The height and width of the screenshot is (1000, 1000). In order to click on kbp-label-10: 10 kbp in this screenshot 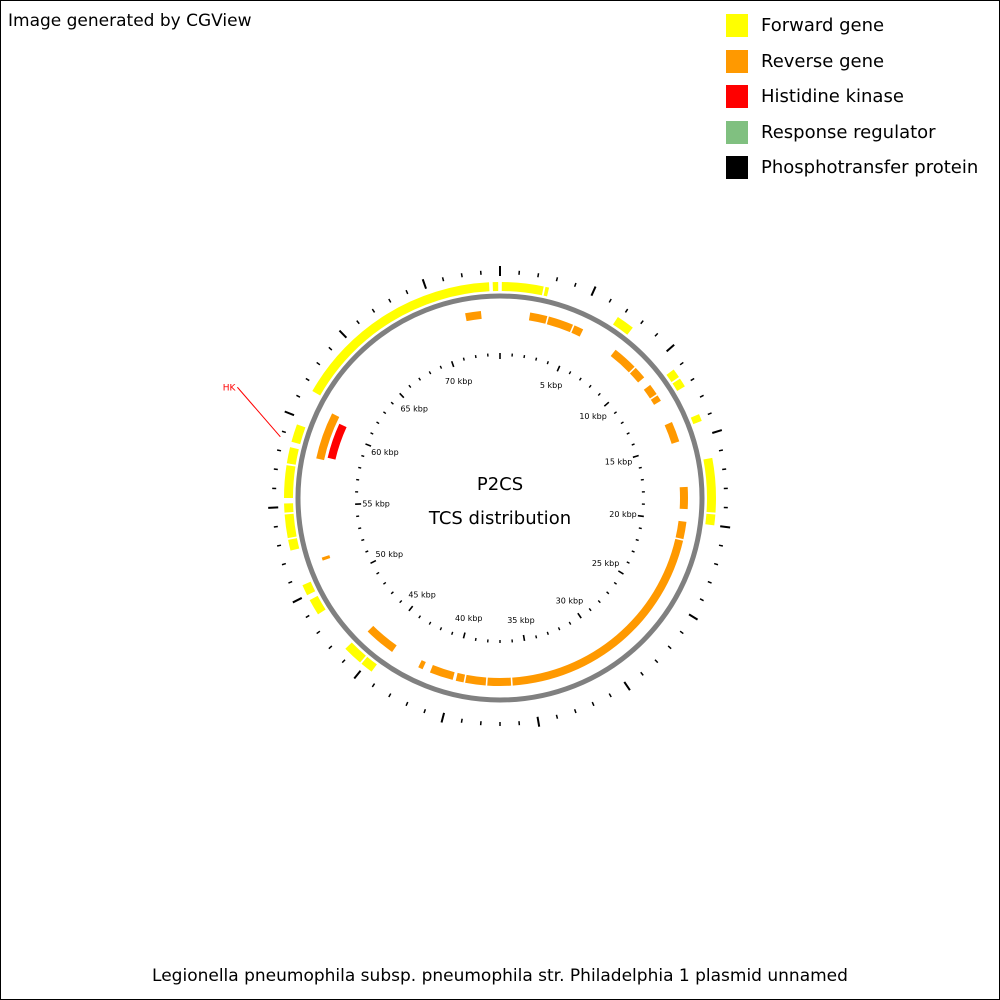, I will do `click(593, 416)`.